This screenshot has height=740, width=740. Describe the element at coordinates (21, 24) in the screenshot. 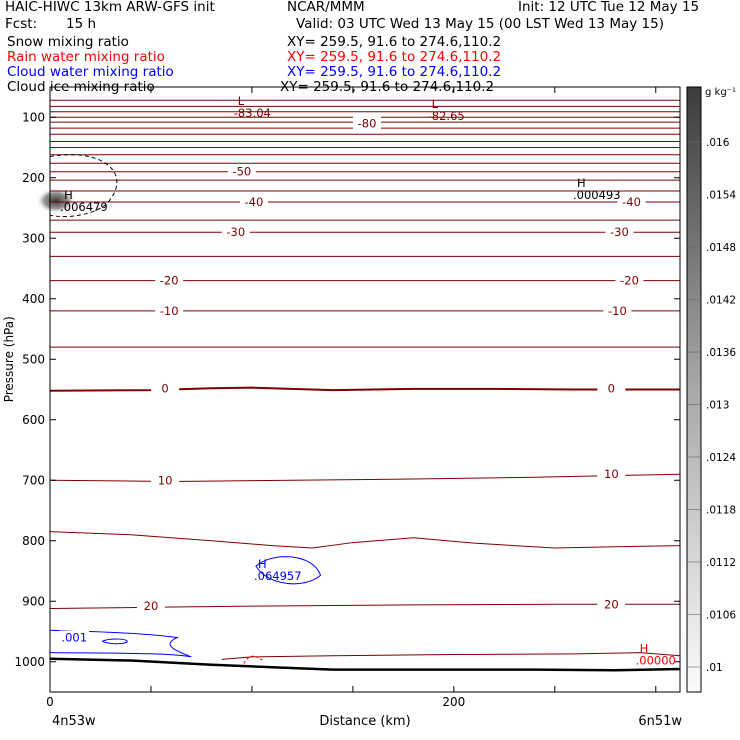

I see `forecast-label: Fcst:` at that location.